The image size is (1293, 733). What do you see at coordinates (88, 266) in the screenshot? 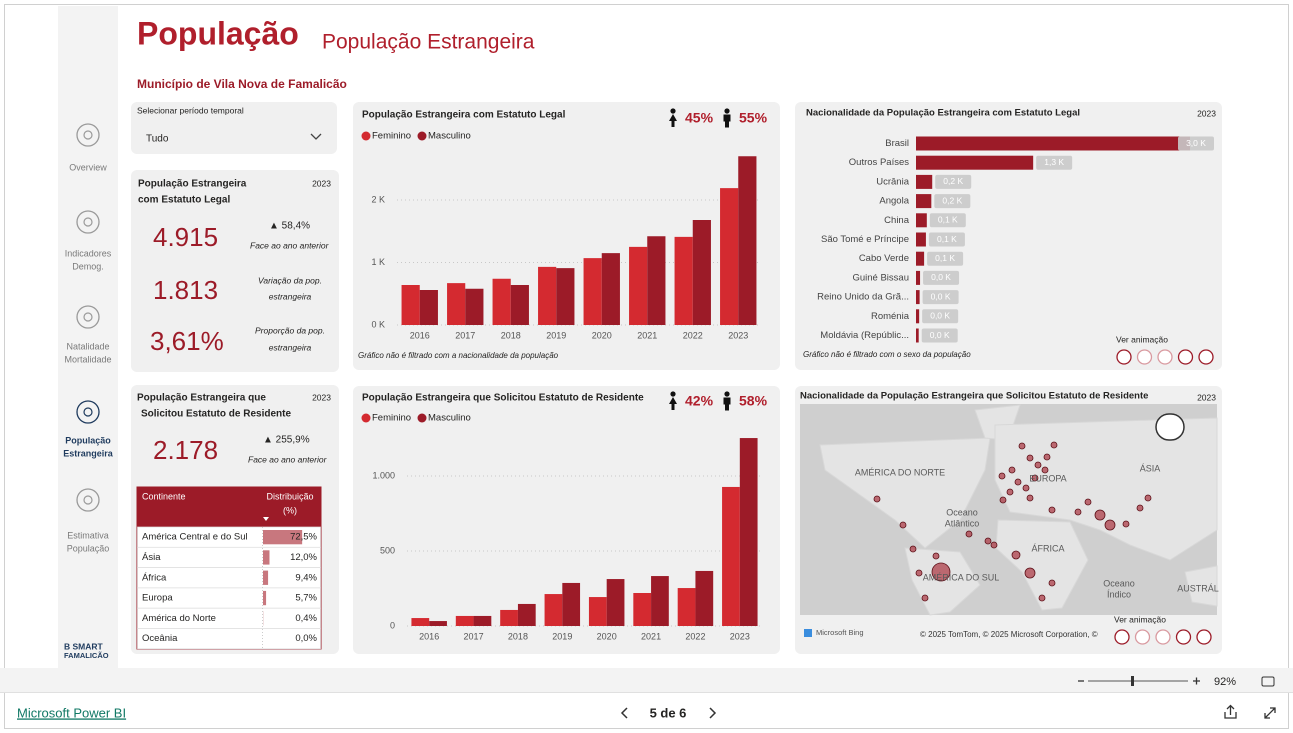
I see `nav-label: Demog.` at bounding box center [88, 266].